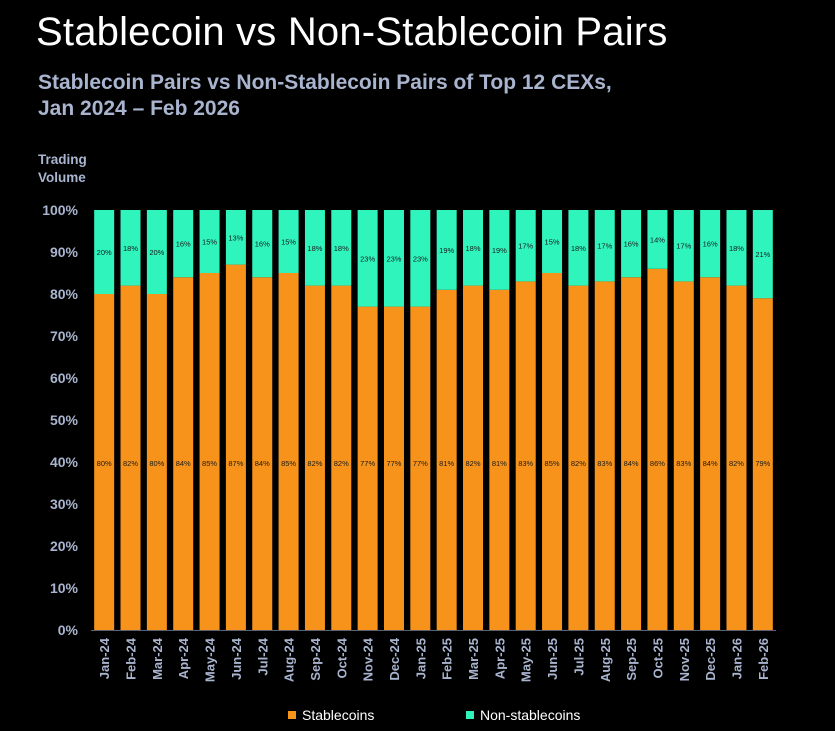  I want to click on x-tick-label: Nov-25, so click(684, 659).